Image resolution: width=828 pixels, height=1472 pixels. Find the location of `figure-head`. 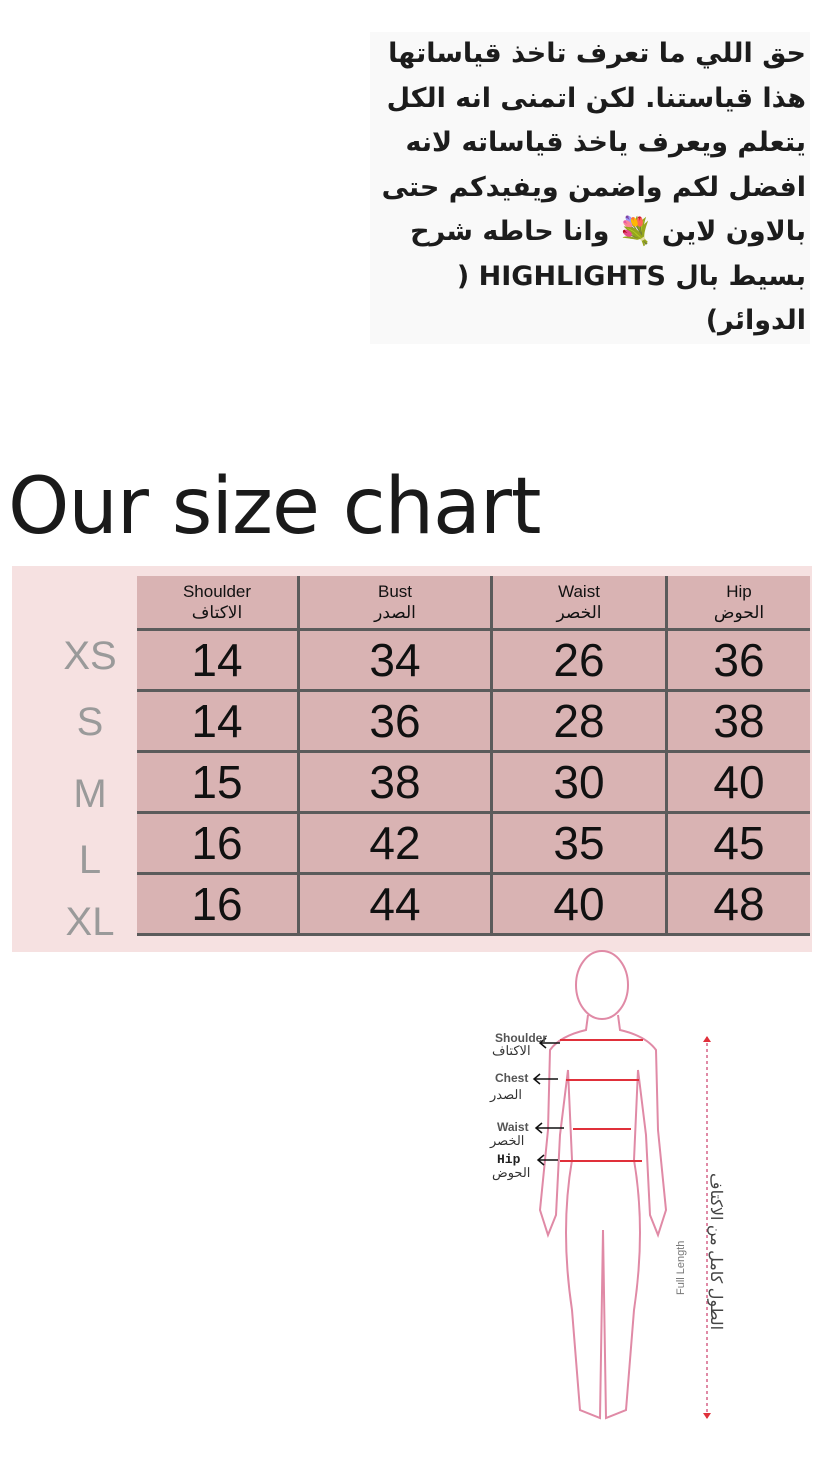

figure-head is located at coordinates (602, 985).